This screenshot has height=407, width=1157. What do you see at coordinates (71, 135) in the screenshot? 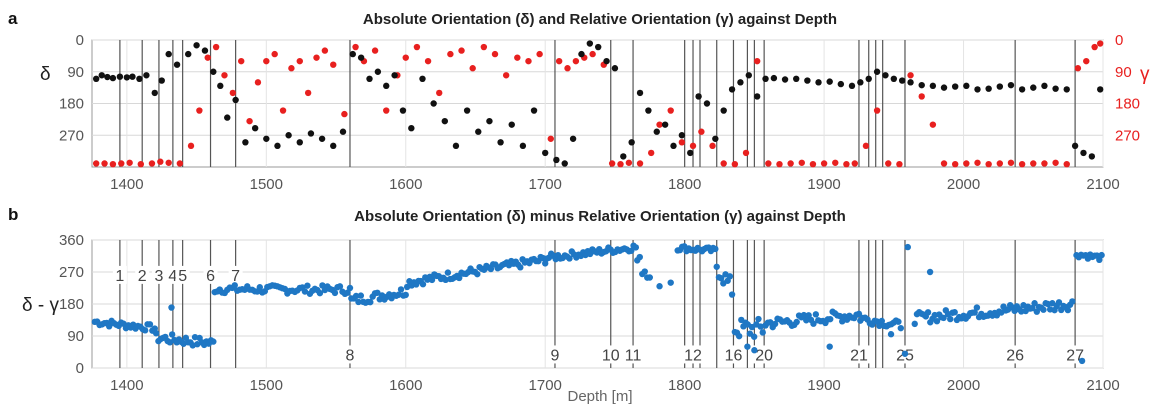
I see `panel-a-y-tick-left: 270` at bounding box center [71, 135].